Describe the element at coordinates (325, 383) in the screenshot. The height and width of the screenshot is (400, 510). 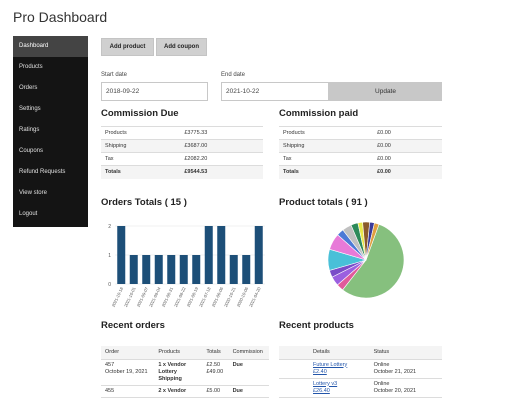
I see `product-link: Lottery v3` at that location.